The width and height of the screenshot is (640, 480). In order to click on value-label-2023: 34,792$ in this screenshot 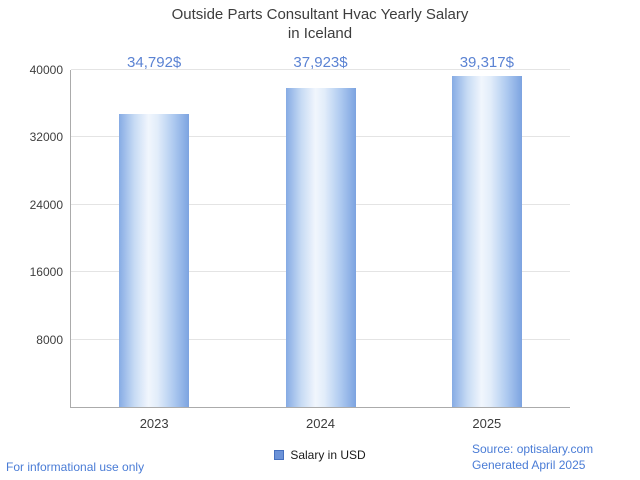, I will do `click(154, 62)`.